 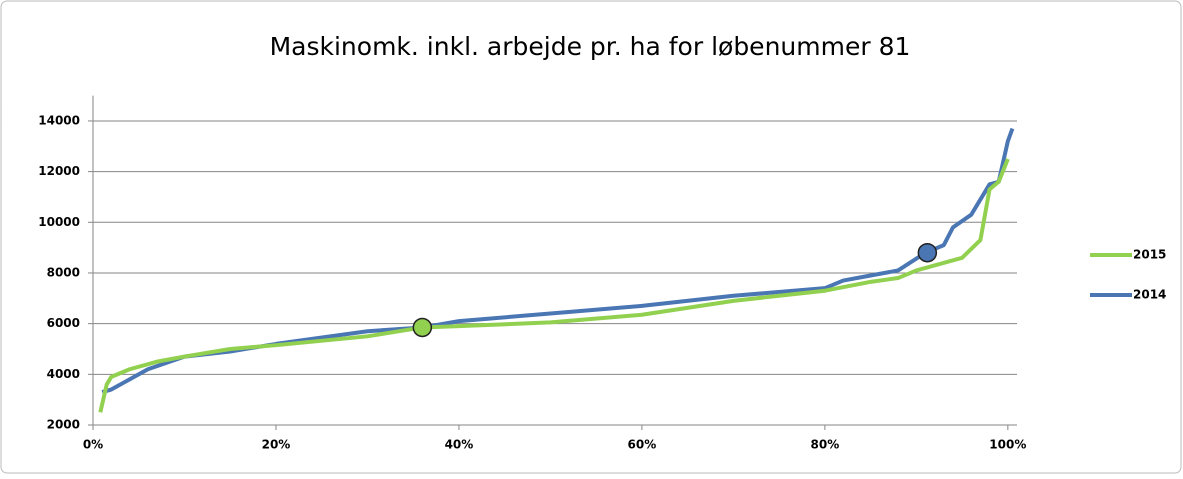 I want to click on legend-label: 2014, so click(x=1149, y=295).